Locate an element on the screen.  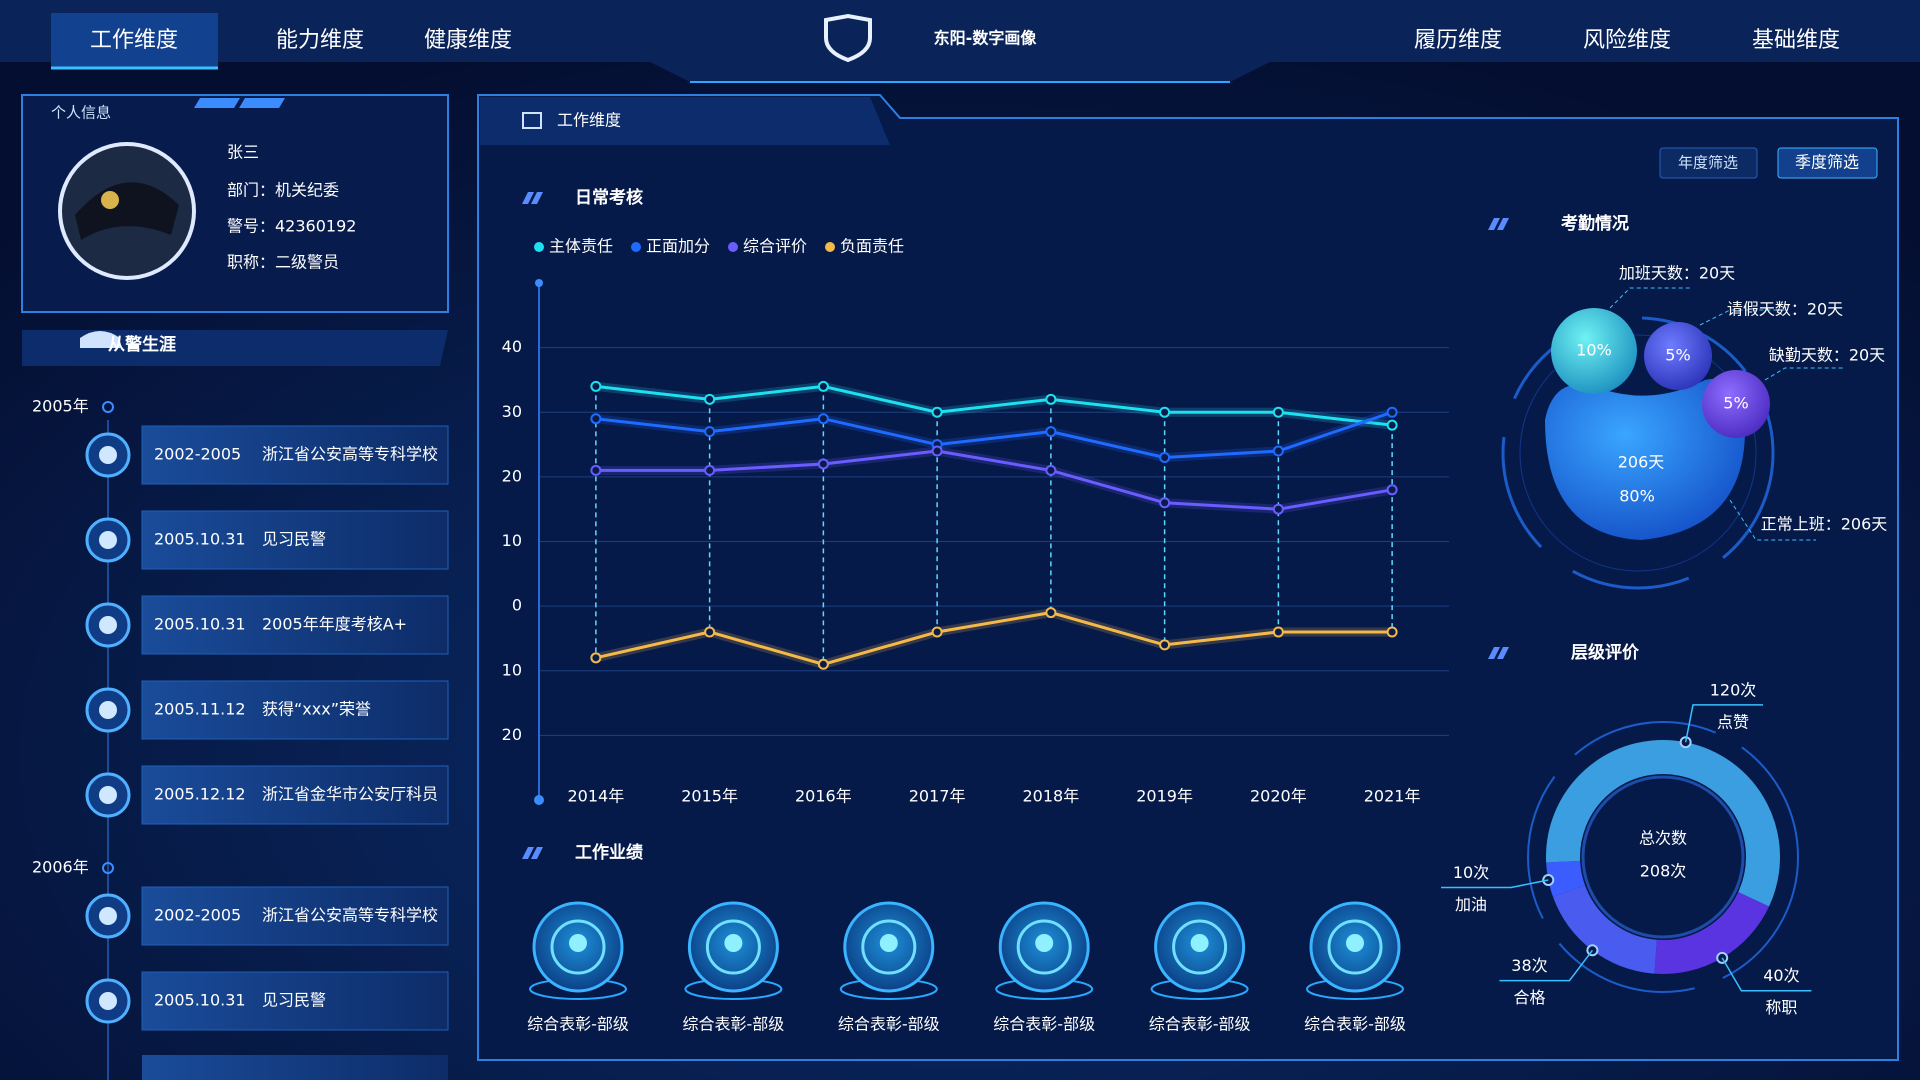
donut-segment is located at coordinates (1712, 932).